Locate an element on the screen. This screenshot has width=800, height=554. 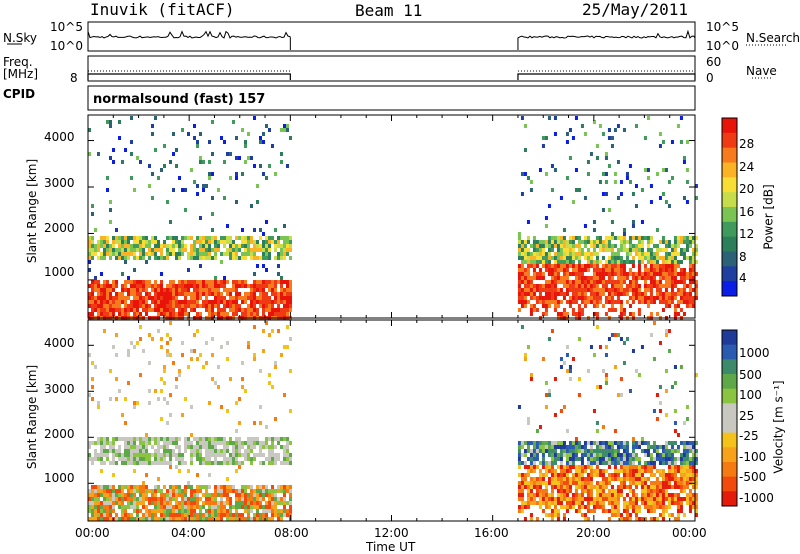
freq-trace is located at coordinates (606, 76).